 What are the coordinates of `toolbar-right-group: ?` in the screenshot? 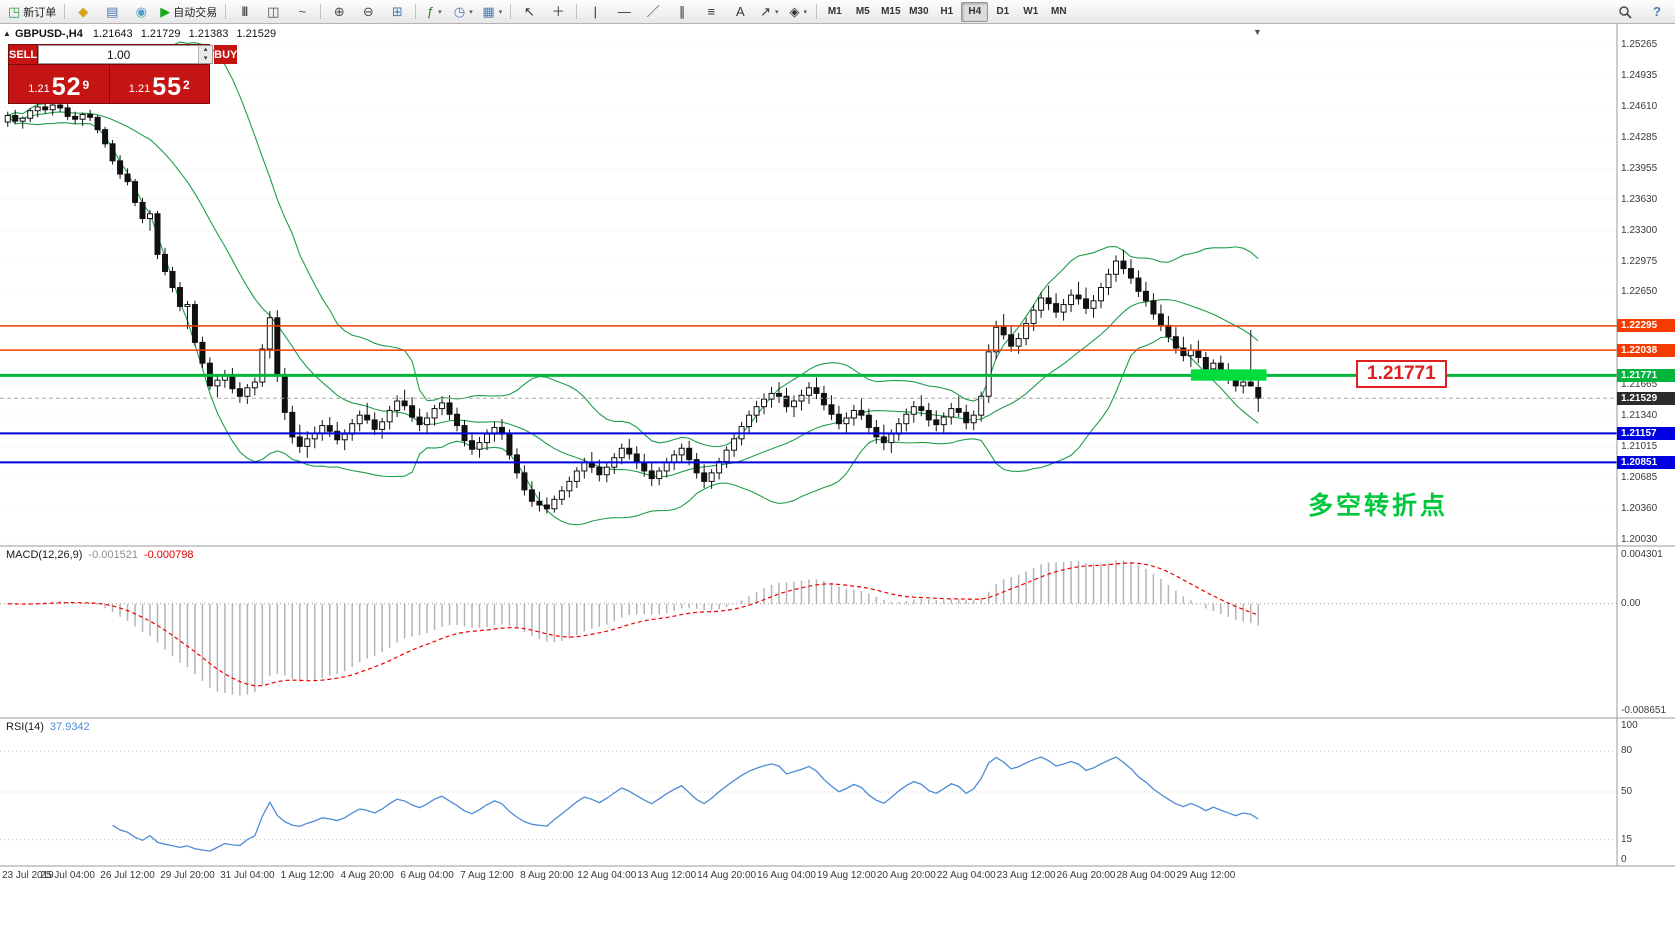 It's located at (1641, 12).